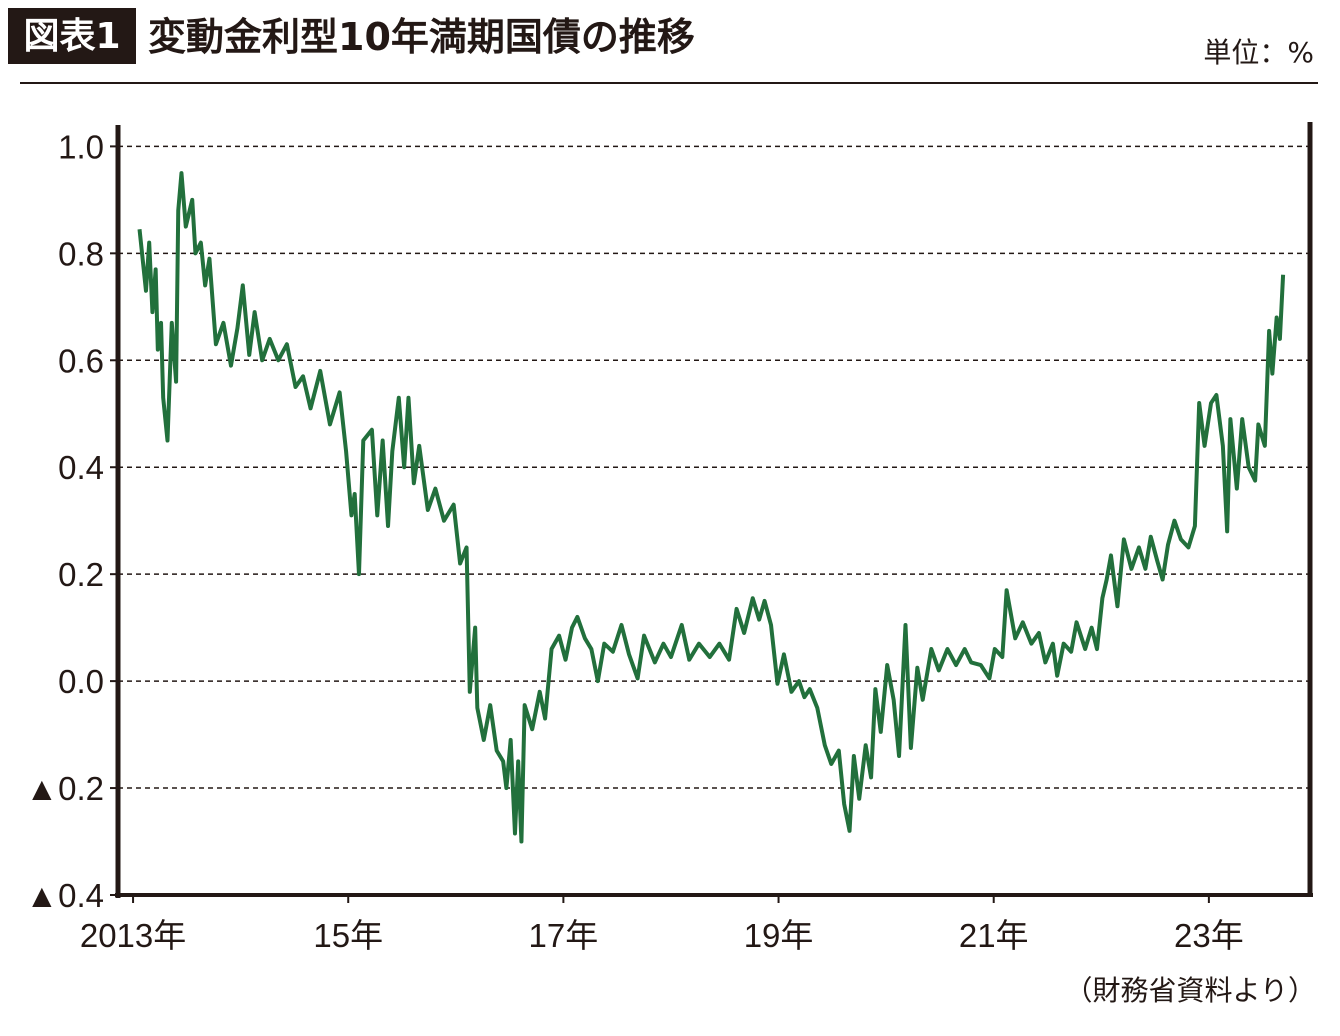 The height and width of the screenshot is (1036, 1340). What do you see at coordinates (348, 935) in the screenshot?
I see `x-tick-label: 15年` at bounding box center [348, 935].